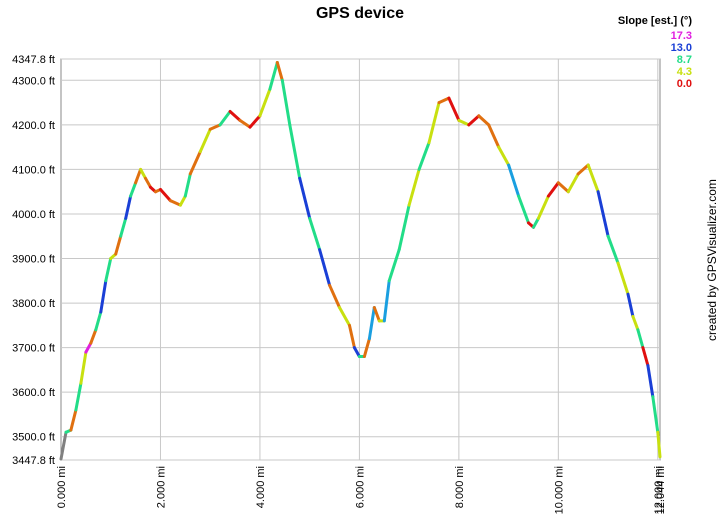 This screenshot has width=720, height=525. Describe the element at coordinates (33, 438) in the screenshot. I see `y-tick-label: 3500.0 ft` at that location.